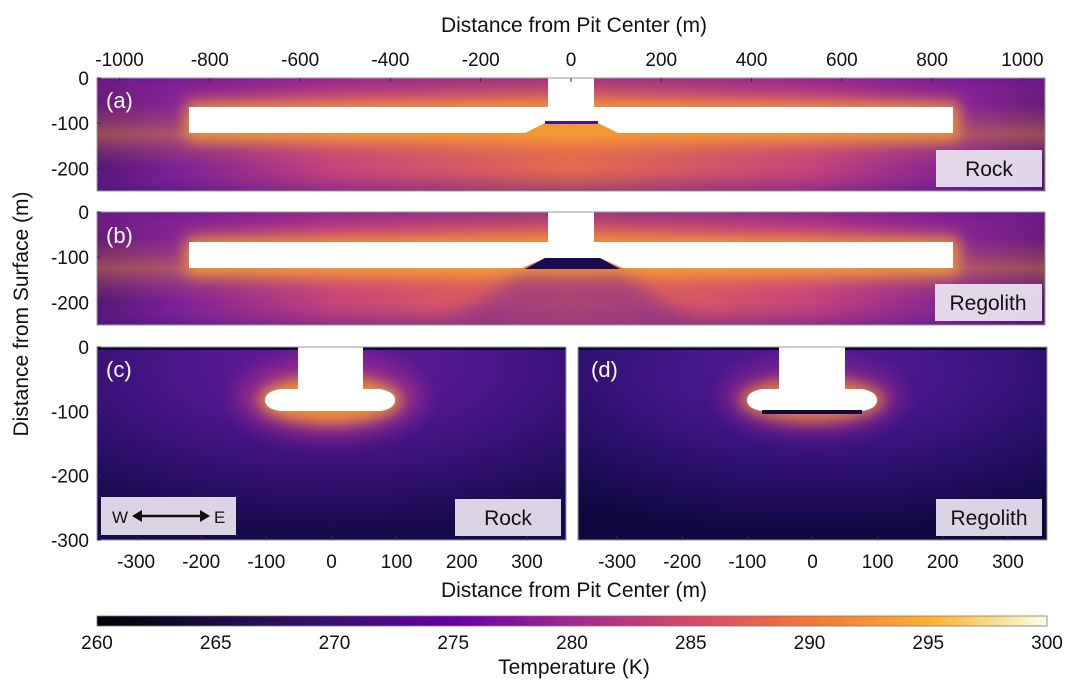 This screenshot has height=699, width=1089. What do you see at coordinates (97, 643) in the screenshot?
I see `colorbar-tick-label: 260` at bounding box center [97, 643].